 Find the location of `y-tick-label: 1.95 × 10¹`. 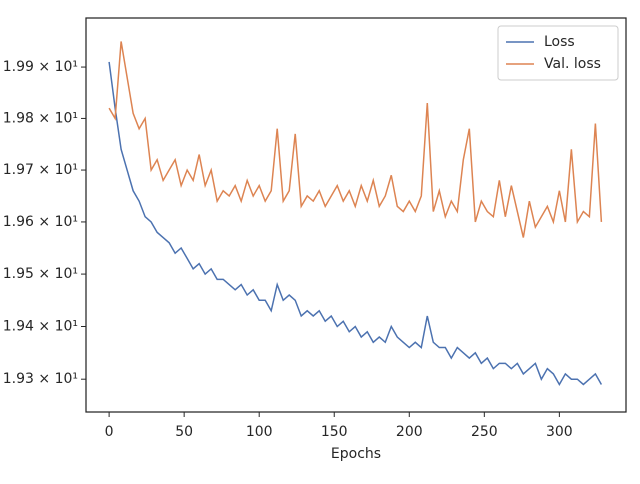

y-tick-label: 1.95 × 10¹ is located at coordinates (40, 274).